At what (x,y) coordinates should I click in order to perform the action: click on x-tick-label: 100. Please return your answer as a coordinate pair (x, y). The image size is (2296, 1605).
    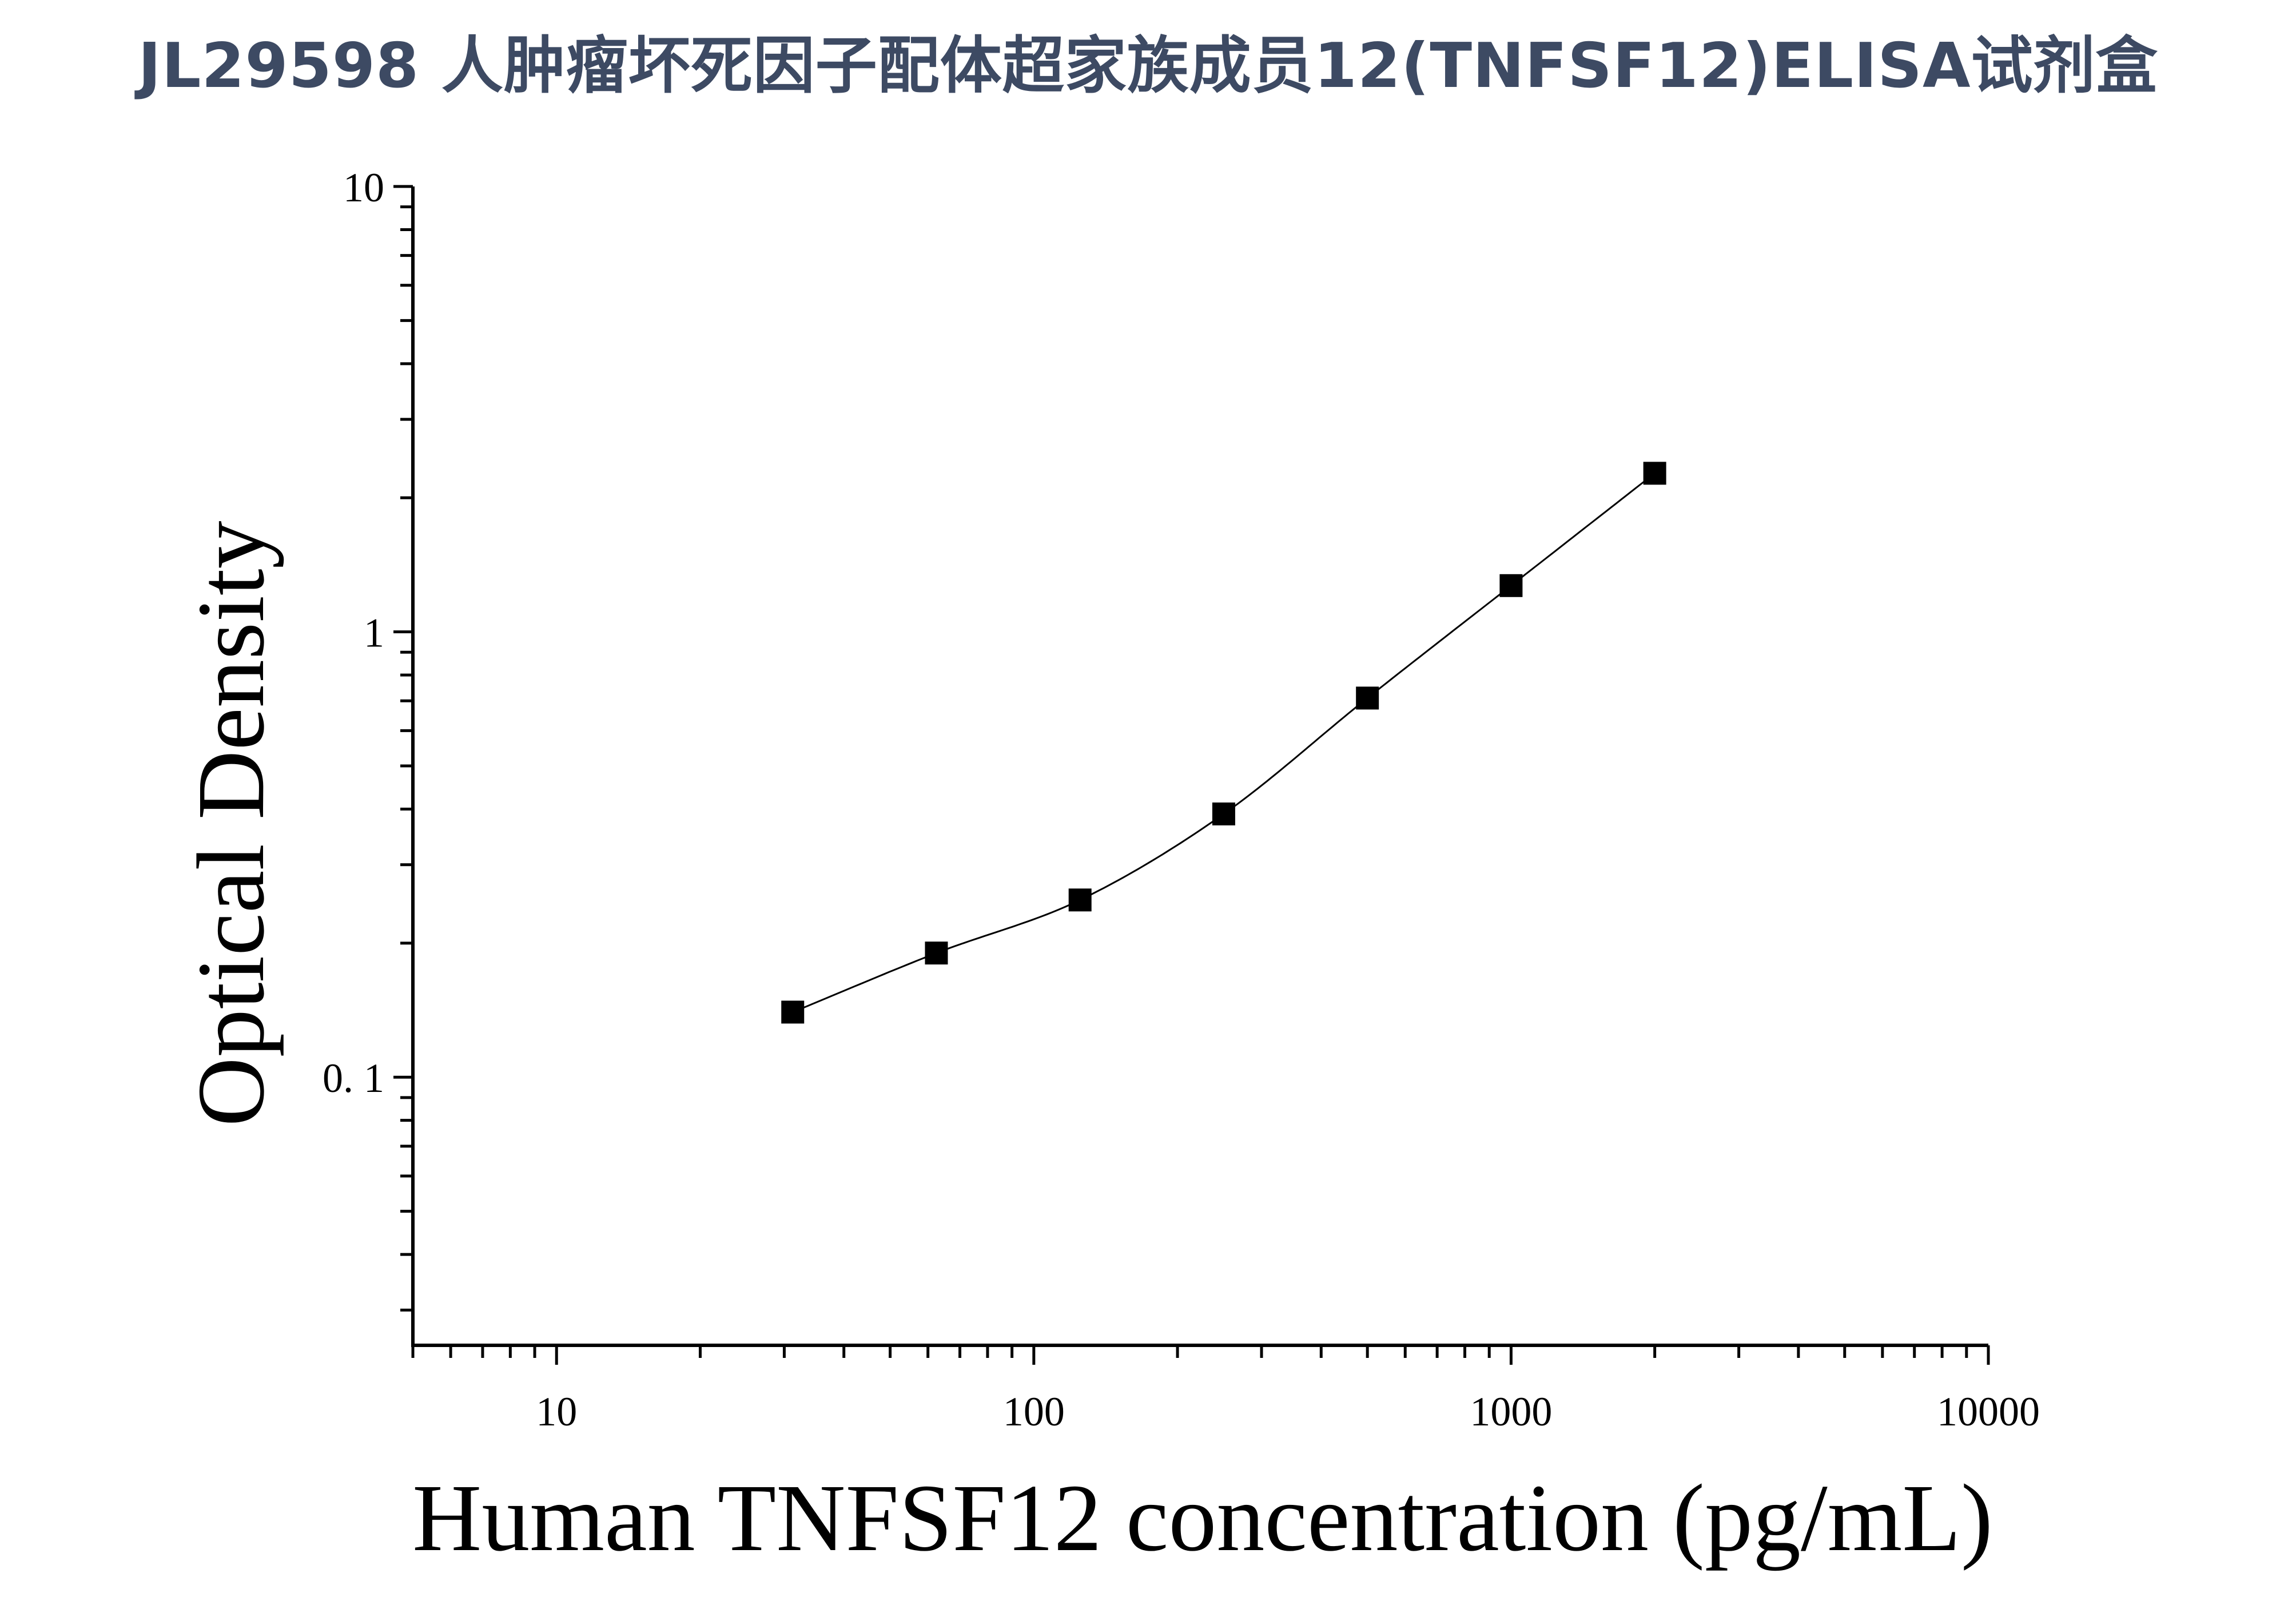
    Looking at the image, I should click on (1034, 1412).